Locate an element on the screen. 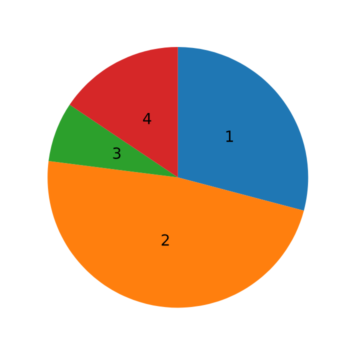  slice-label: 3 is located at coordinates (116, 153).